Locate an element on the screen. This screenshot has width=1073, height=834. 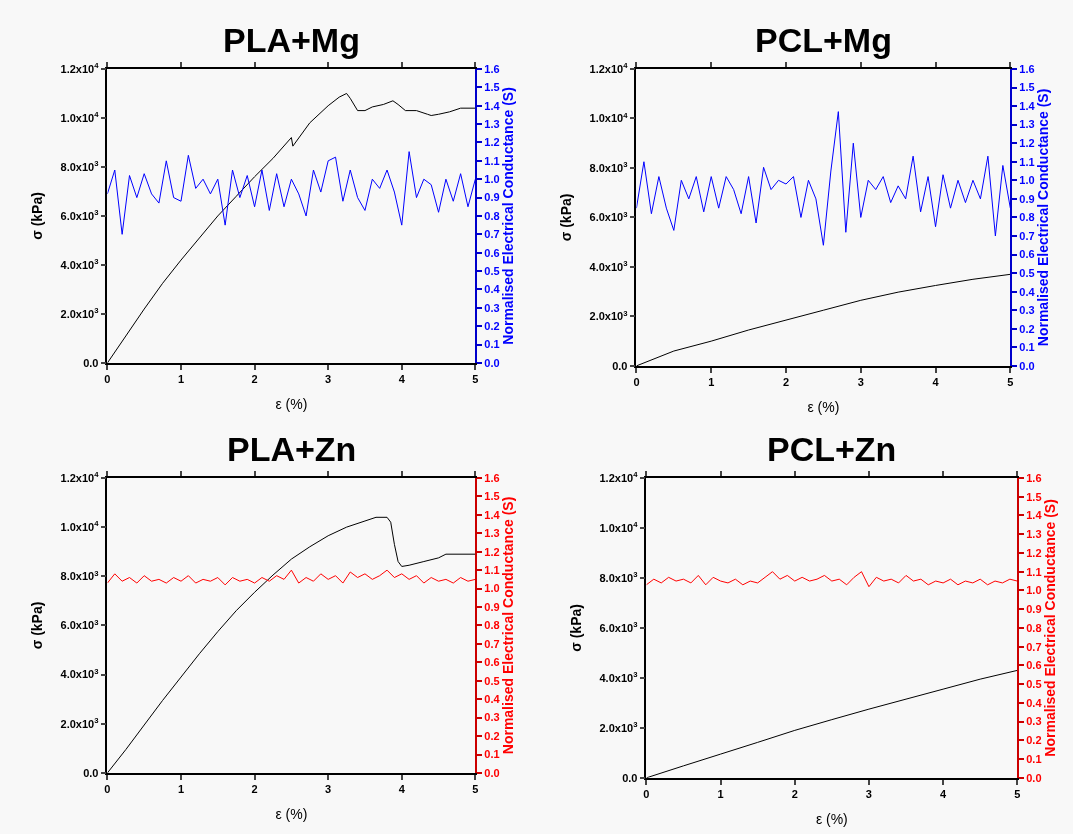
x-tick-label: 4 is located at coordinates (936, 381).